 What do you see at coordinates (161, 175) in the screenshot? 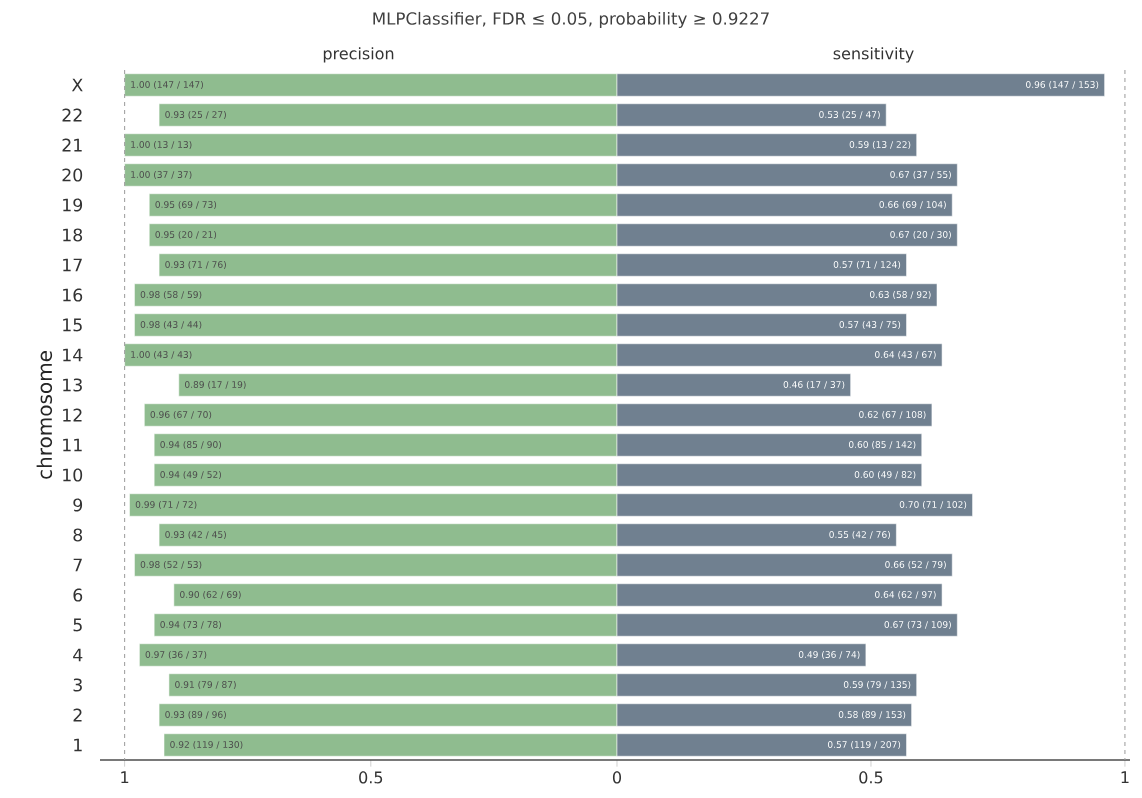
I see `data-label: 1.00 (37 / 37)` at bounding box center [161, 175].